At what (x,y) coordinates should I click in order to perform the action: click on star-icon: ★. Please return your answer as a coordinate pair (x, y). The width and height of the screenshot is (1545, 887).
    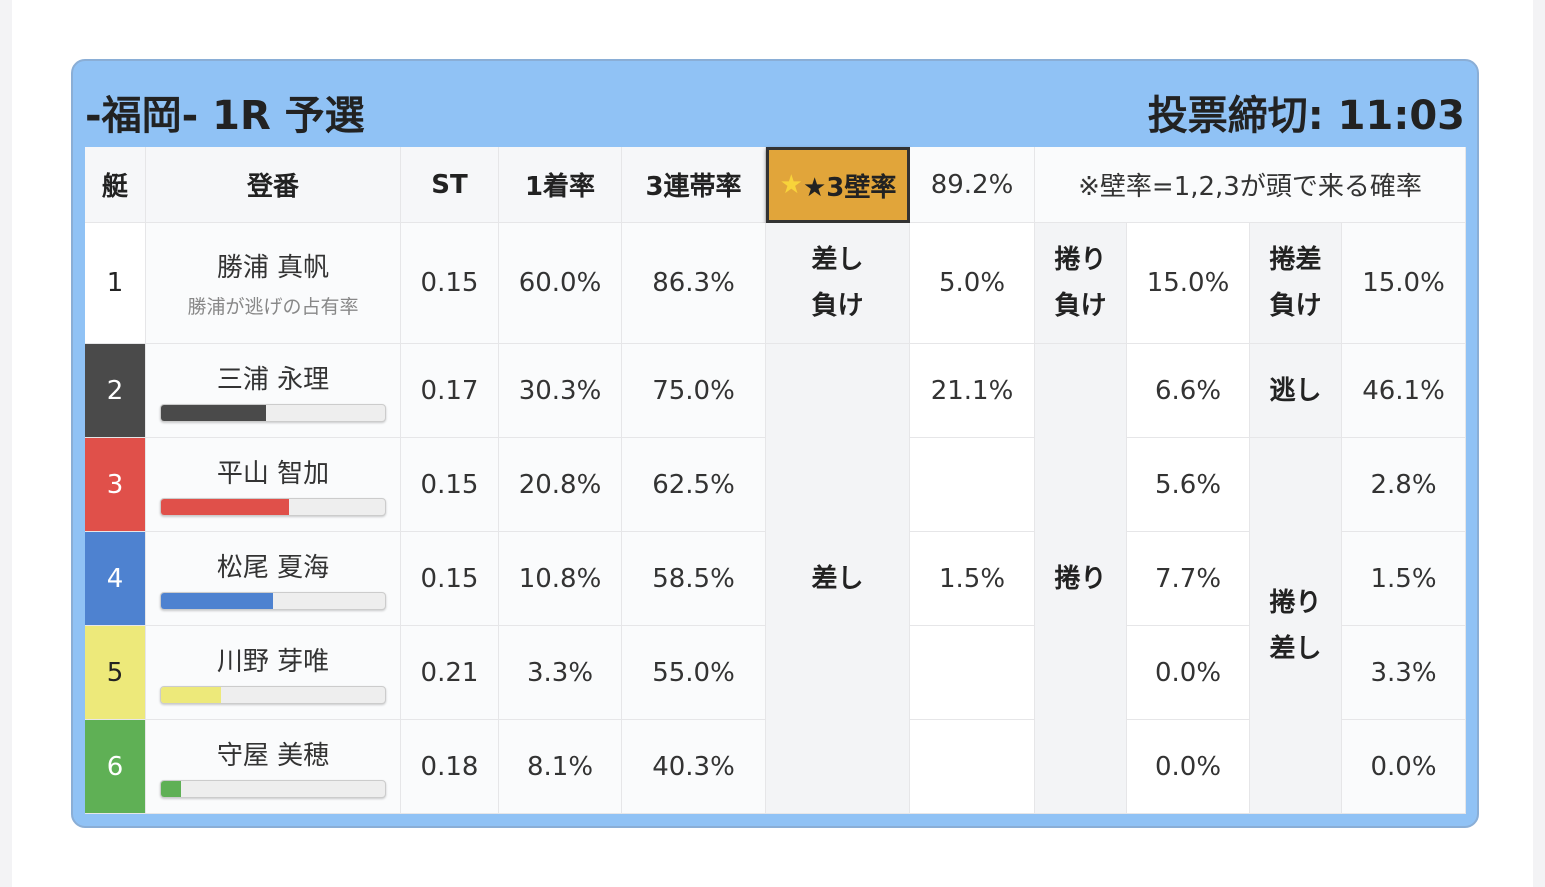
    Looking at the image, I should click on (791, 185).